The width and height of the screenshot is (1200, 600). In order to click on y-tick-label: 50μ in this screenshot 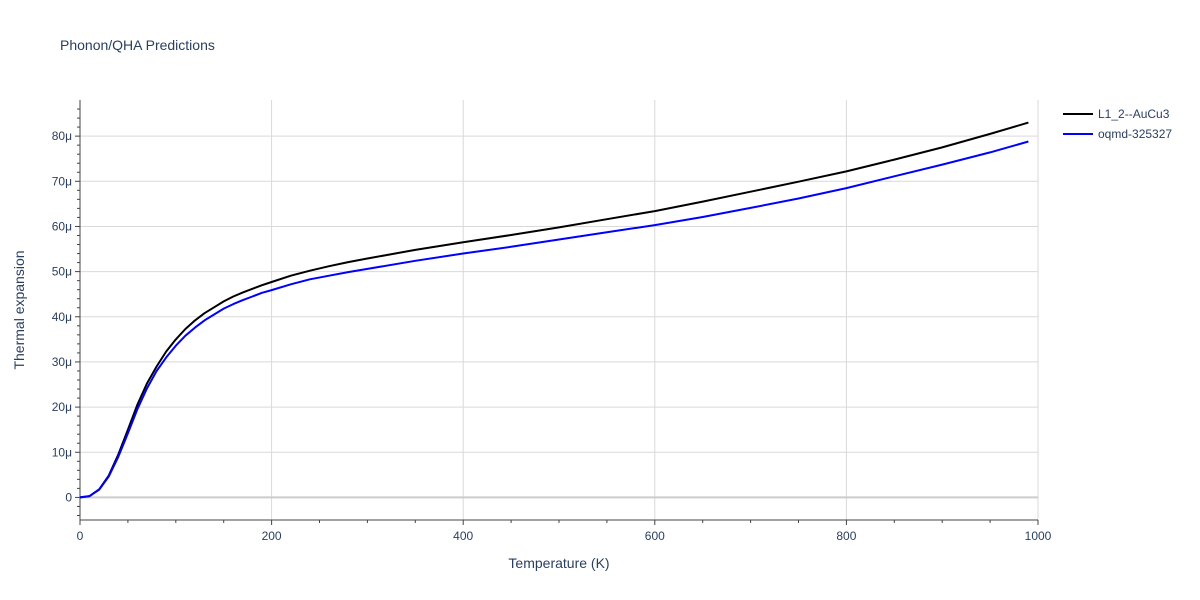, I will do `click(62, 272)`.